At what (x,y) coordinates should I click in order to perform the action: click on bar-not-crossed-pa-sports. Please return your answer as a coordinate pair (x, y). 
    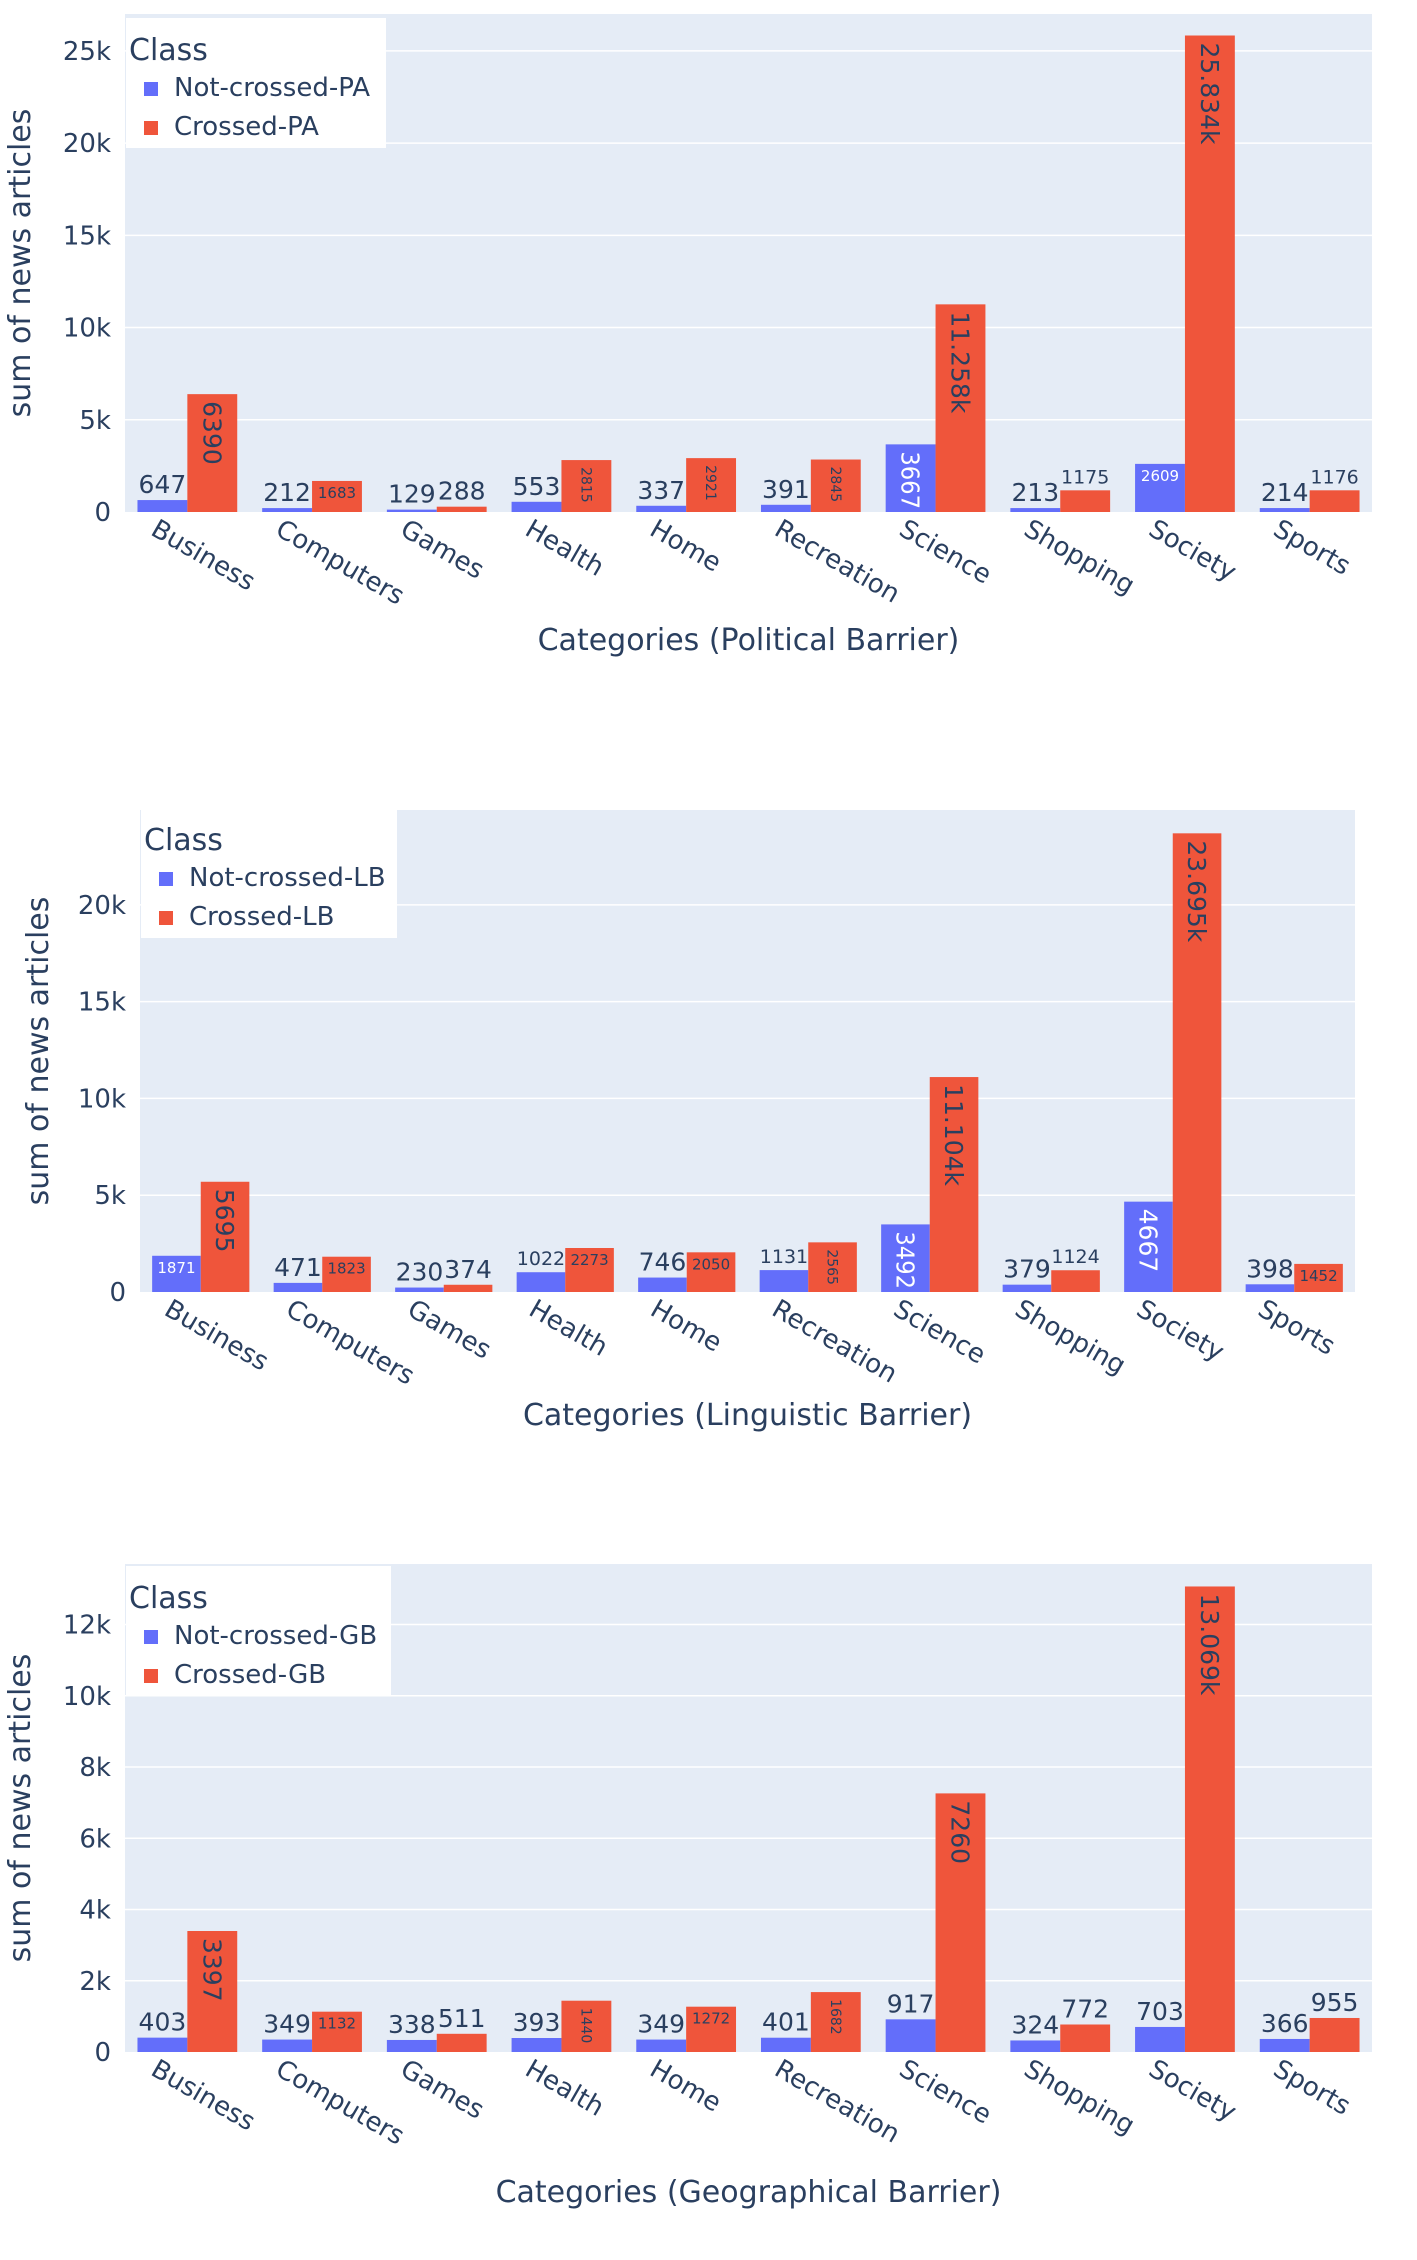
    Looking at the image, I should click on (1284, 510).